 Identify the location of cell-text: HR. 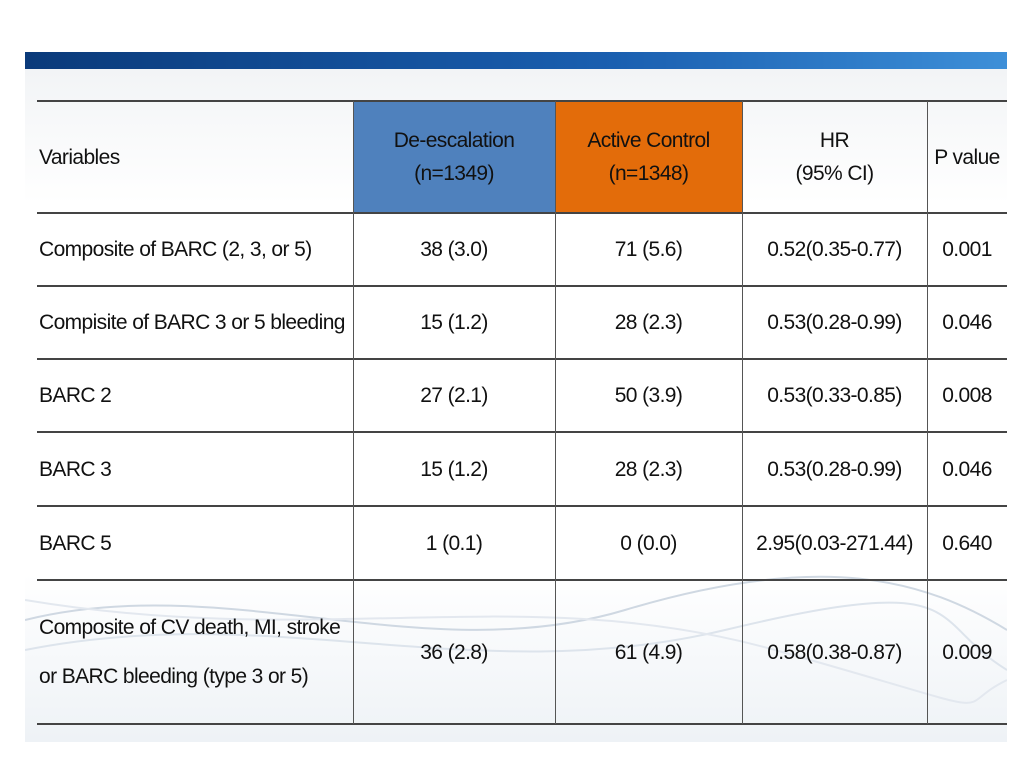
(834, 140).